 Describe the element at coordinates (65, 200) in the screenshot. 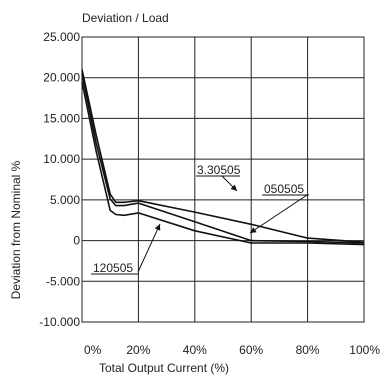

I see `y-tick-label: 5.000` at that location.